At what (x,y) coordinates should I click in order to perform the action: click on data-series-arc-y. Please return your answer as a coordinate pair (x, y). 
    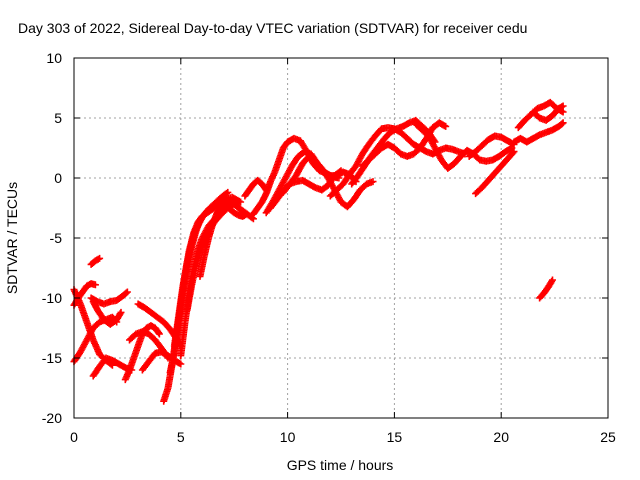
    Looking at the image, I should click on (404, 144).